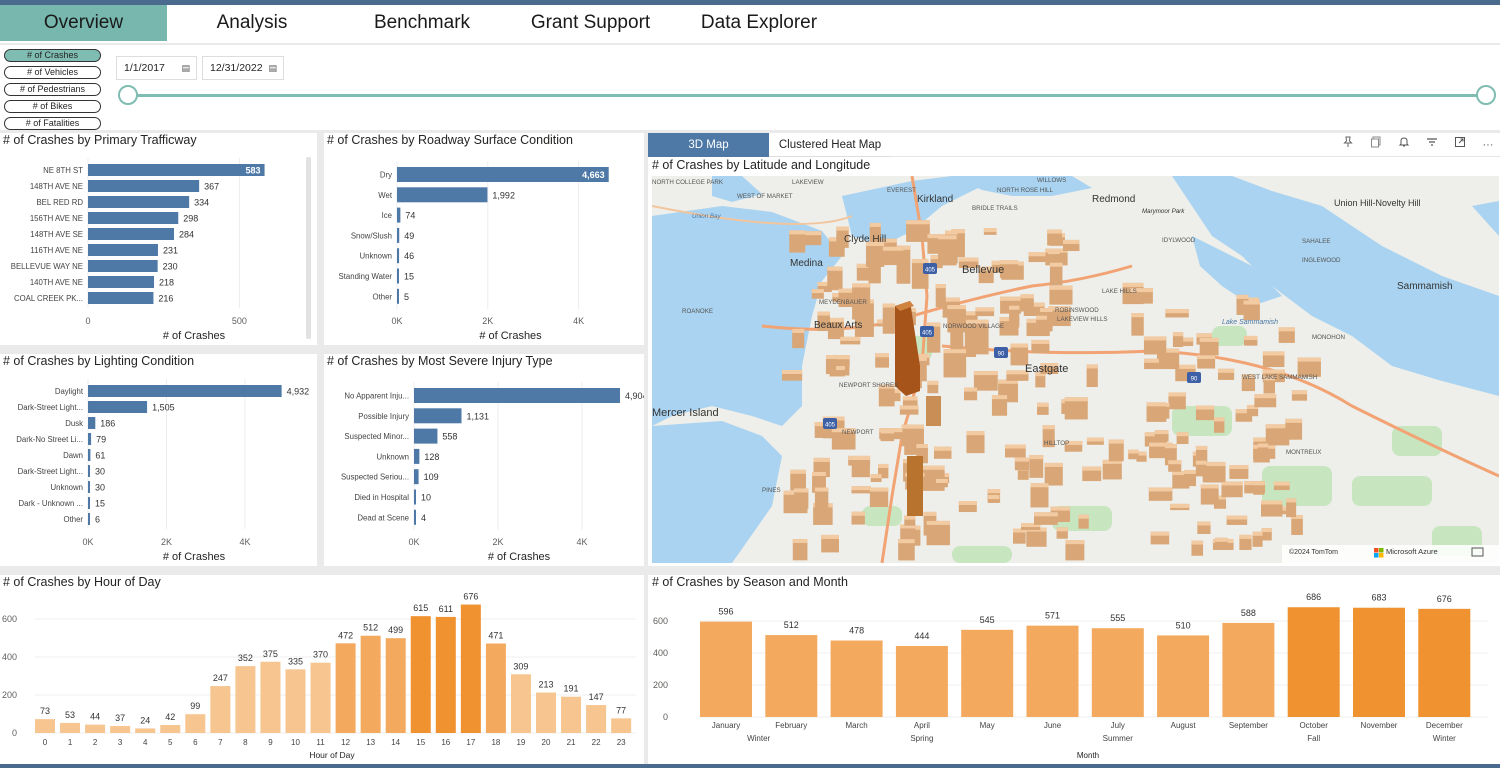 The width and height of the screenshot is (1500, 768). Describe the element at coordinates (449, 437) in the screenshot. I see `data-label: 558` at that location.